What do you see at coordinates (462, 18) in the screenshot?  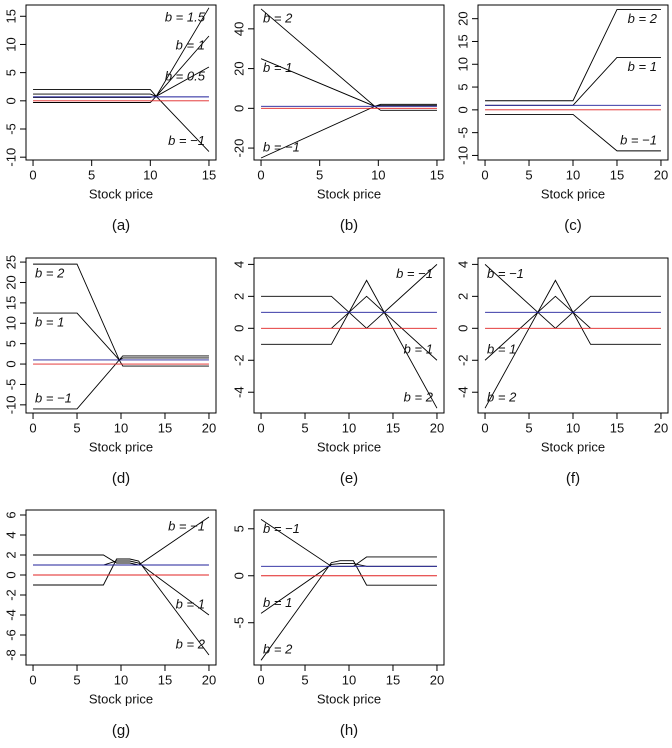 I see `y-tick-label: 20` at bounding box center [462, 18].